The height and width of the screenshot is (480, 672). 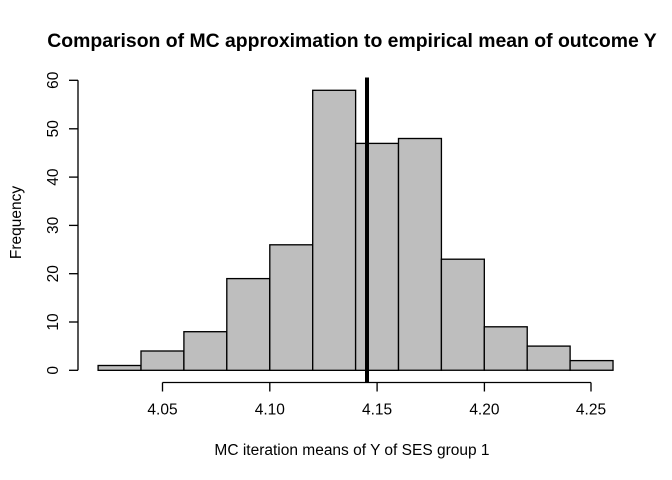 What do you see at coordinates (53, 80) in the screenshot?
I see `svg-text: 60` at bounding box center [53, 80].